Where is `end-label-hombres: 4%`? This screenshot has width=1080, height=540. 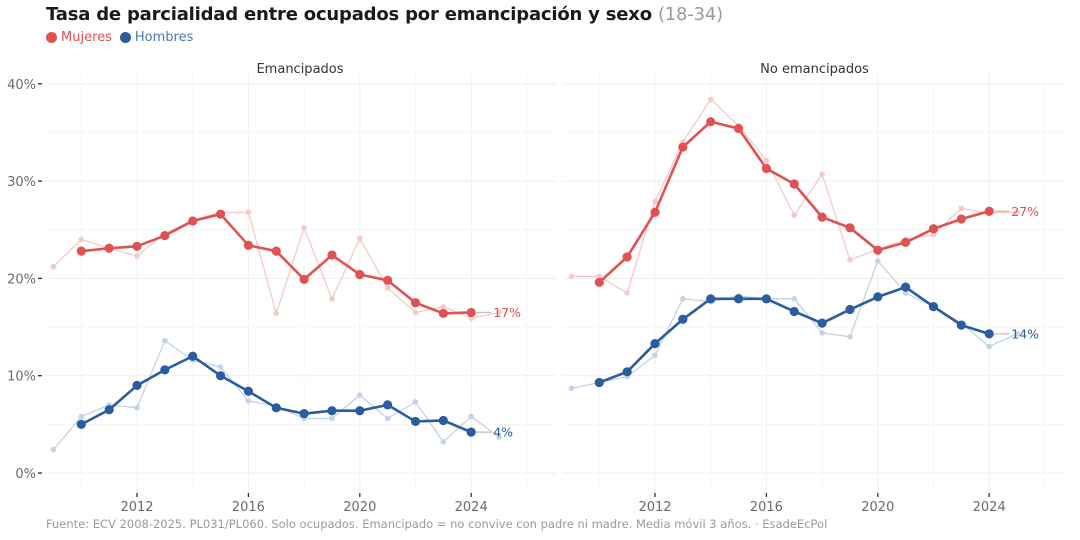
end-label-hombres: 4% is located at coordinates (503, 432).